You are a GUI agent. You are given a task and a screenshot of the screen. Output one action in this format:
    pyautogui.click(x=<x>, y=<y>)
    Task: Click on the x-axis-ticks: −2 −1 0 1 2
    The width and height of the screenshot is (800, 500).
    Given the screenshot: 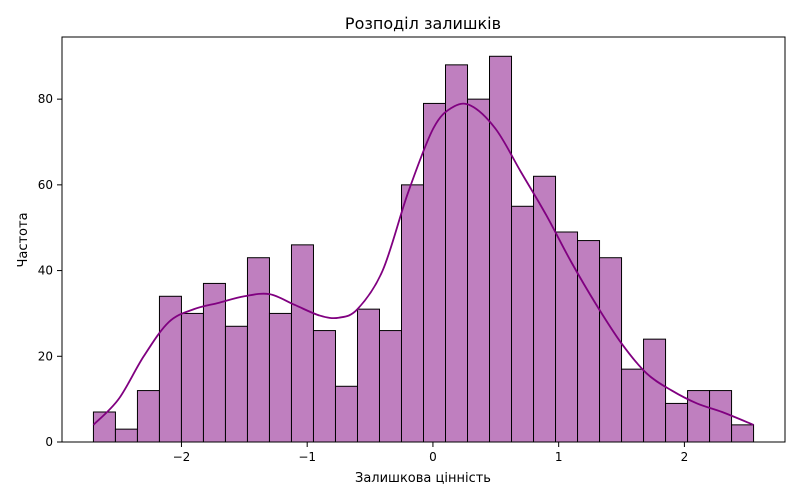 What is the action you would take?
    pyautogui.click(x=431, y=453)
    